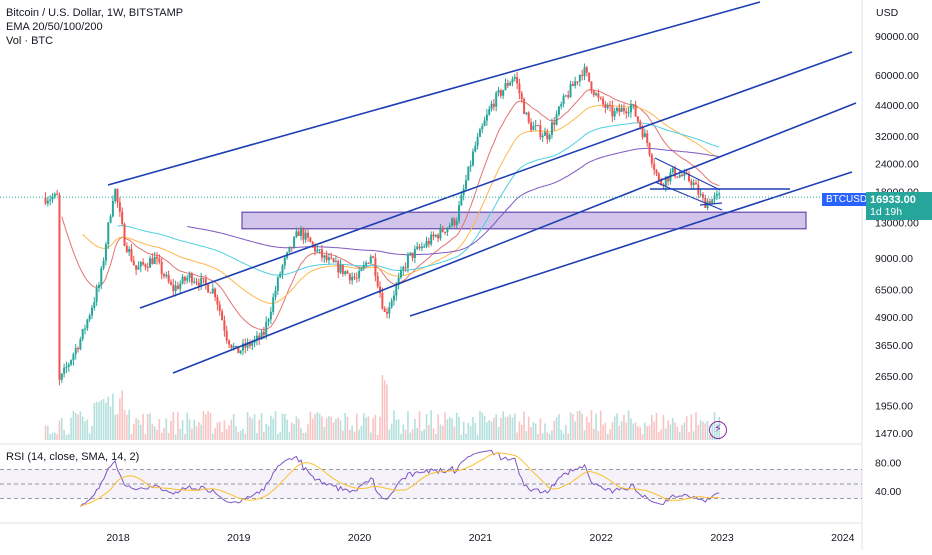 The image size is (932, 555). I want to click on wedge-upper-line, so click(687, 174).